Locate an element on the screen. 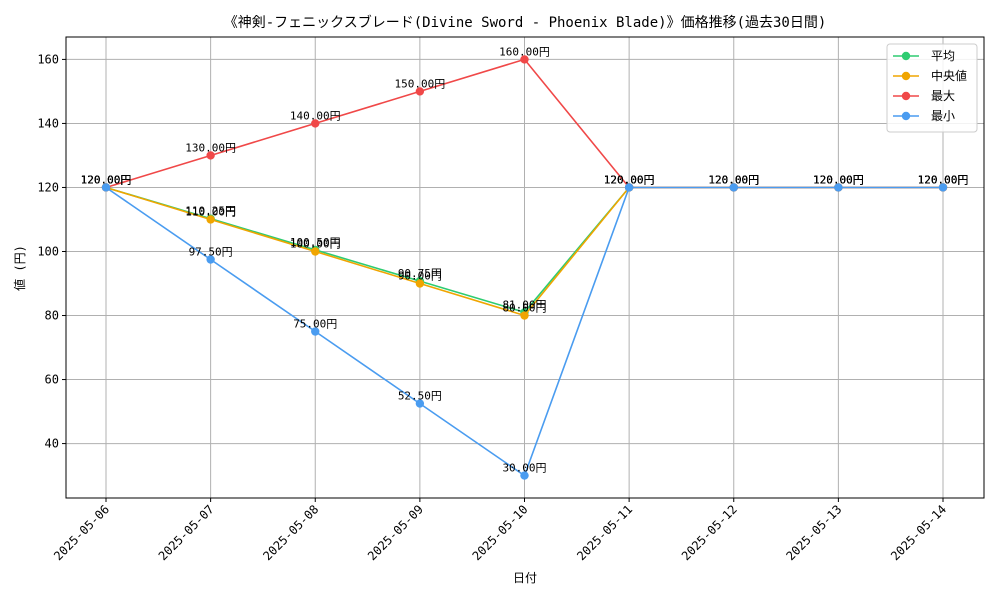 This screenshot has width=1000, height=604. data-label: 100.50円 is located at coordinates (315, 242).